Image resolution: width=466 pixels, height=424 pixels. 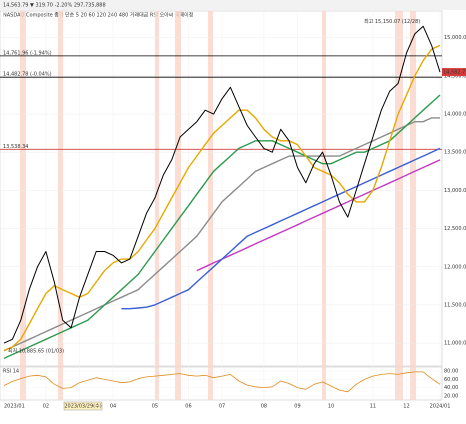 What do you see at coordinates (11, 372) in the screenshot?
I see `rsi-label: RSI 14` at bounding box center [11, 372].